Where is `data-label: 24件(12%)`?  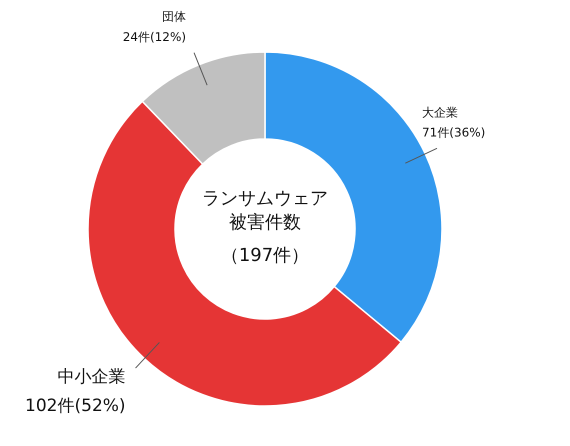 data-label: 24件(12%) is located at coordinates (154, 37).